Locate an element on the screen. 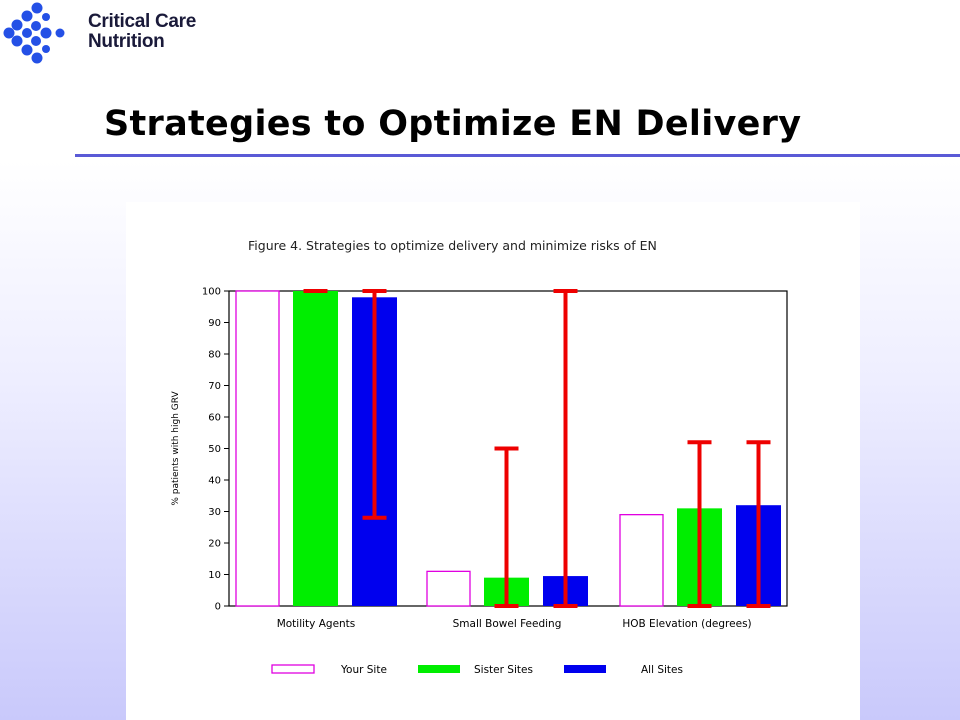 This screenshot has height=720, width=960. logo-line-1: Critical Care is located at coordinates (142, 21).